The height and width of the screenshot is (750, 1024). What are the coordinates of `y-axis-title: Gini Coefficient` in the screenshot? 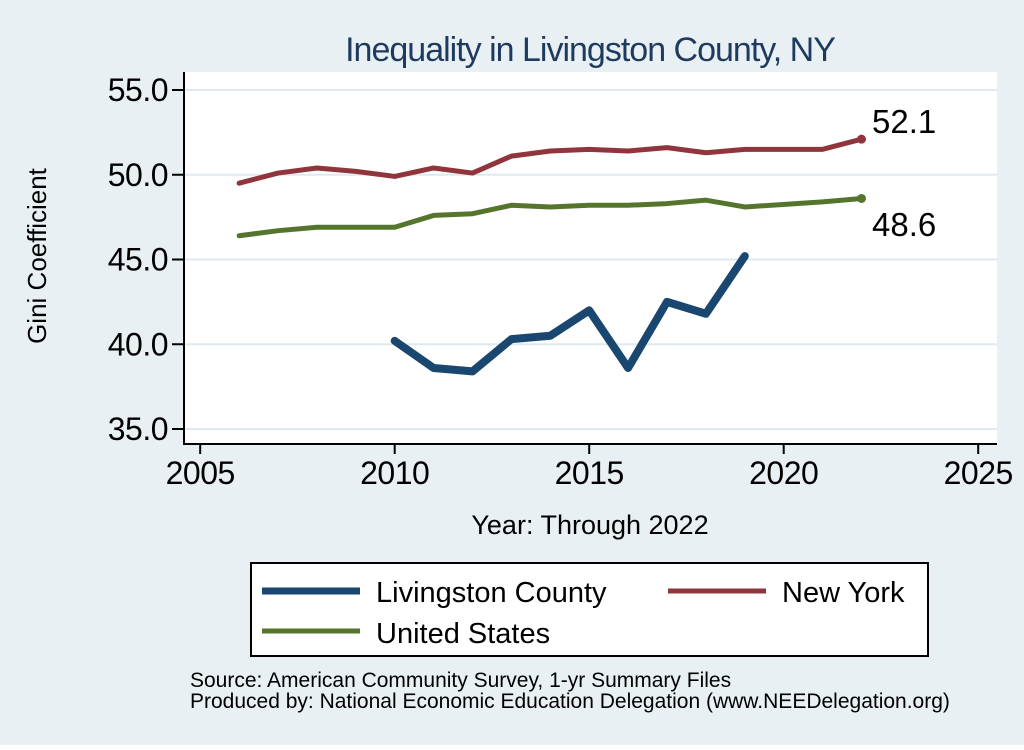 It's located at (37, 255).